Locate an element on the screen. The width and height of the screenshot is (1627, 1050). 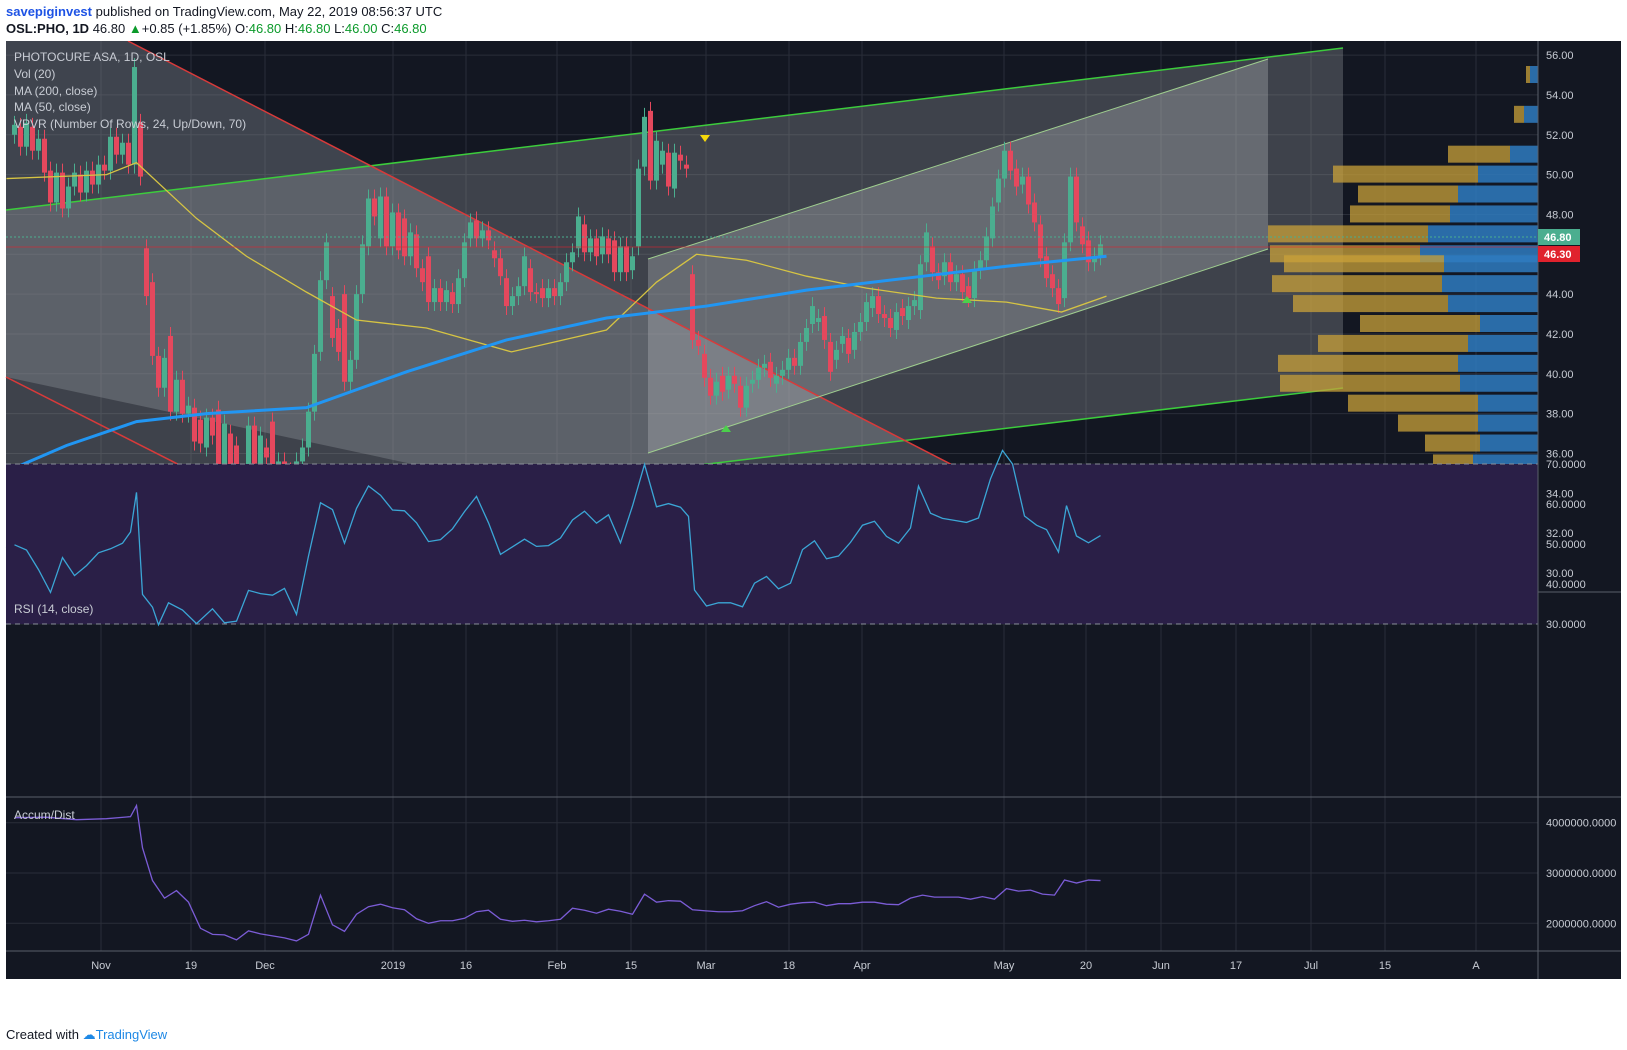
price-tick-label: 48.00 is located at coordinates (1560, 215).